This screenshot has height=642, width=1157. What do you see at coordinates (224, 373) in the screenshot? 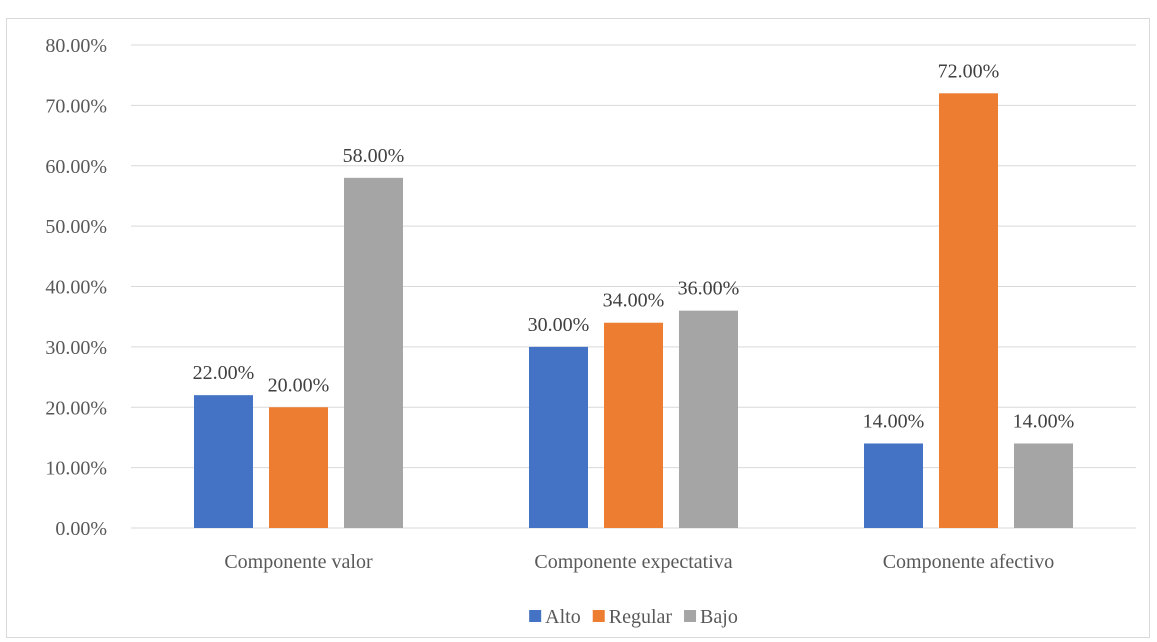
I see `data-label-alto-1: 22.00%` at bounding box center [224, 373].